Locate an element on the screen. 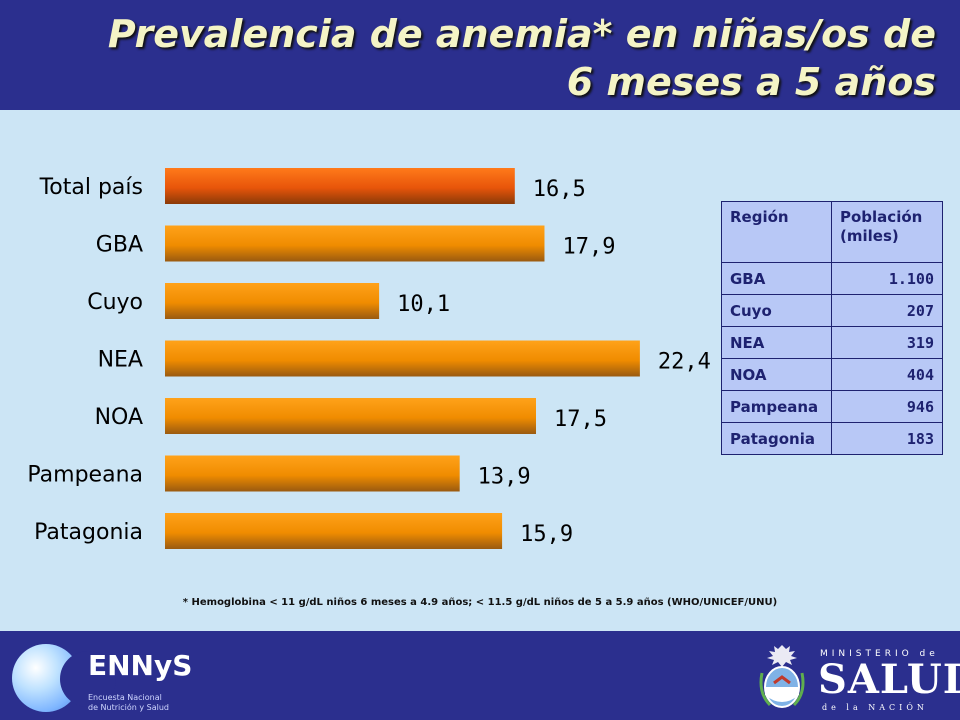 The height and width of the screenshot is (720, 960). population-cell: 183 is located at coordinates (887, 438).